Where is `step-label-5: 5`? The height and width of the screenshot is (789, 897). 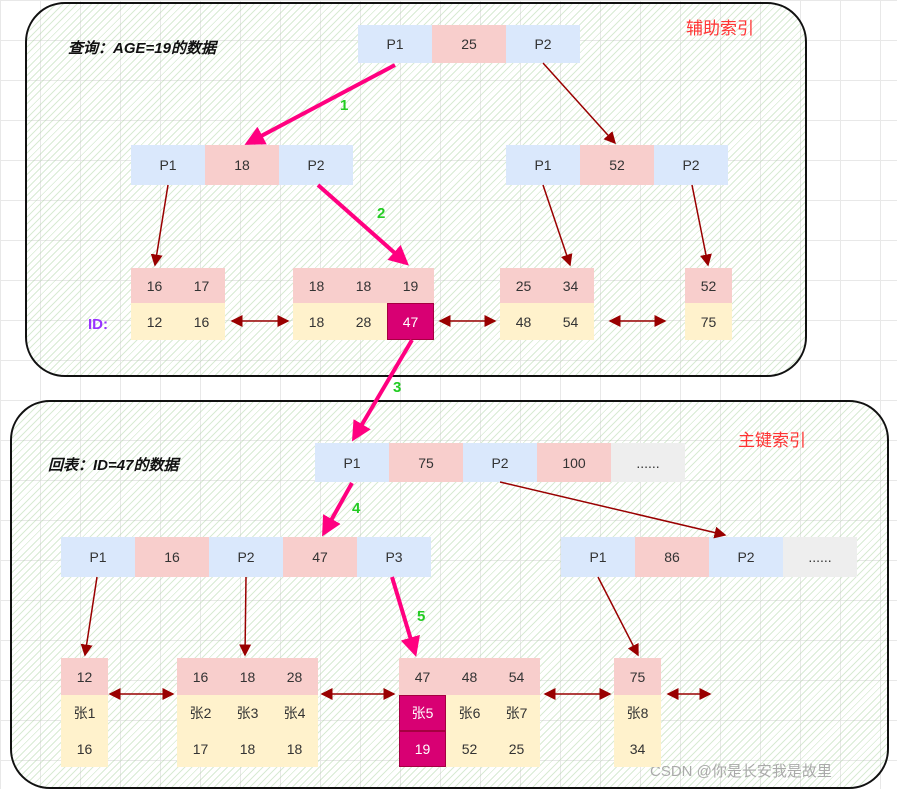
step-label-5: 5 is located at coordinates (421, 616).